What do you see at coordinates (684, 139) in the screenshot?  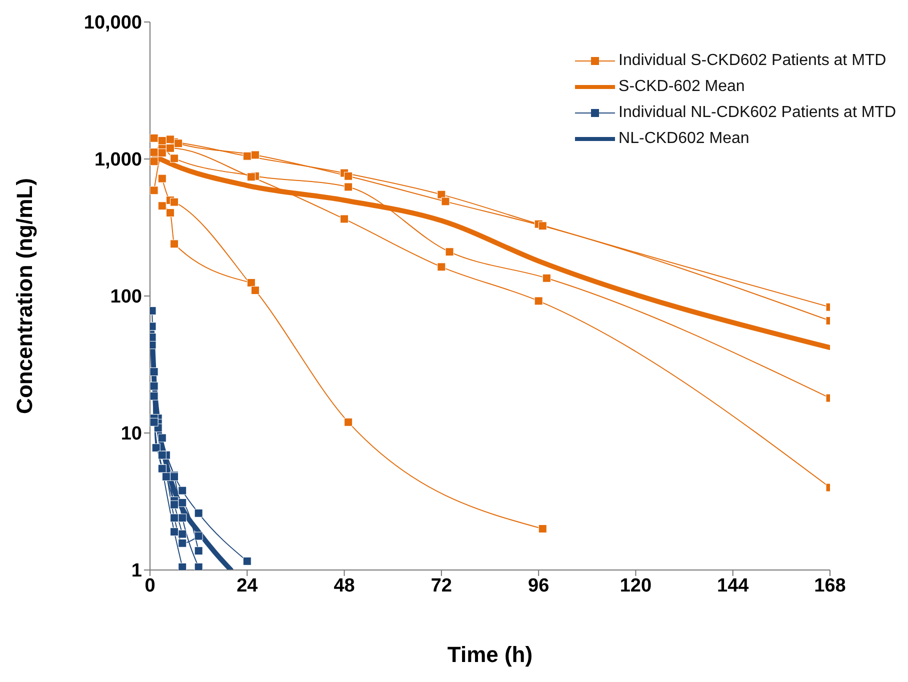 I see `legend-label: NL-CKD602 Mean` at bounding box center [684, 139].